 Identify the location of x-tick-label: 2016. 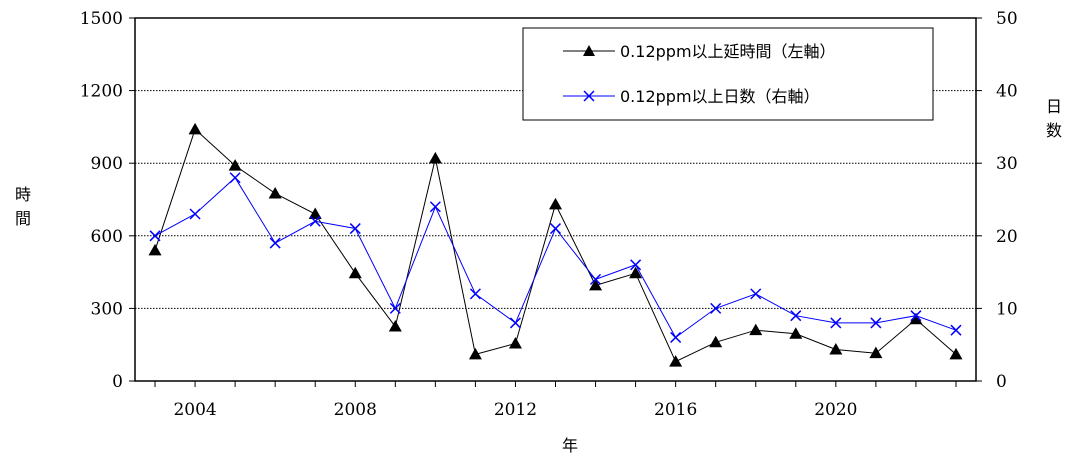
(675, 410).